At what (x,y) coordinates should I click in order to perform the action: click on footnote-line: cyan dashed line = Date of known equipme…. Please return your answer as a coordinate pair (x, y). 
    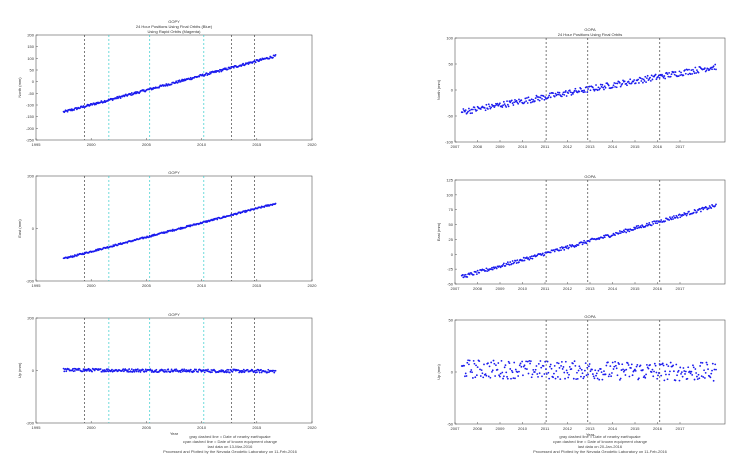
    Looking at the image, I should click on (600, 441).